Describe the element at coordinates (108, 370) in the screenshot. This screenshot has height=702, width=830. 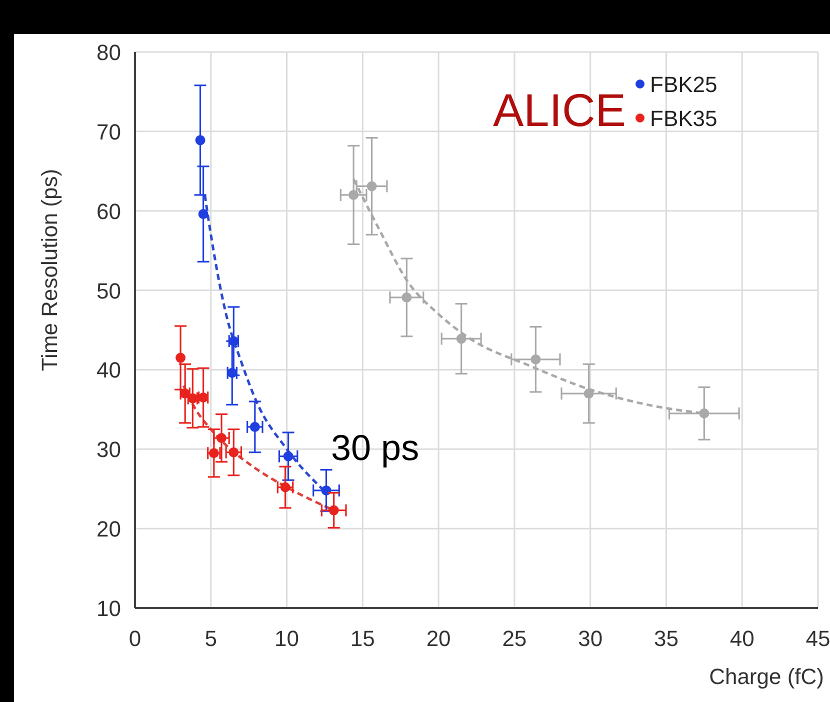
I see `y-tick-label: 40` at that location.